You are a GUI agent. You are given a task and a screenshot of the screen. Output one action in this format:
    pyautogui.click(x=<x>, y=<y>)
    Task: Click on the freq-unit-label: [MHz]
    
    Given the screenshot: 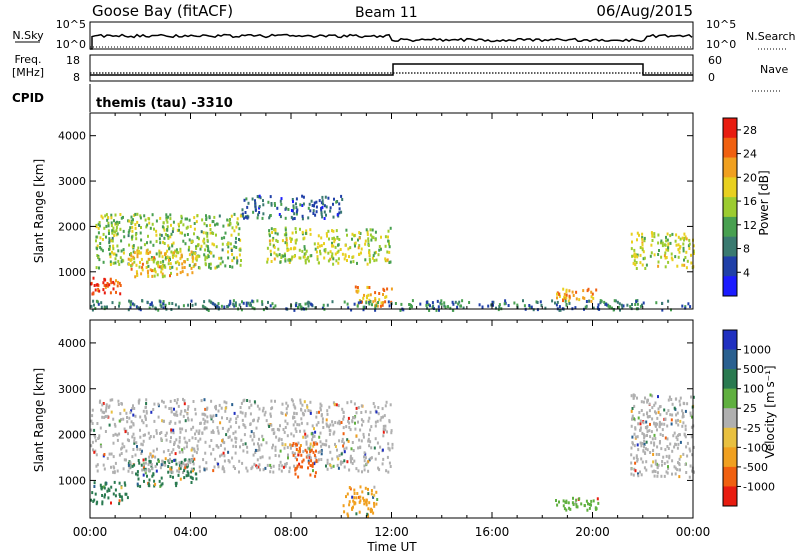 What is the action you would take?
    pyautogui.click(x=28, y=72)
    